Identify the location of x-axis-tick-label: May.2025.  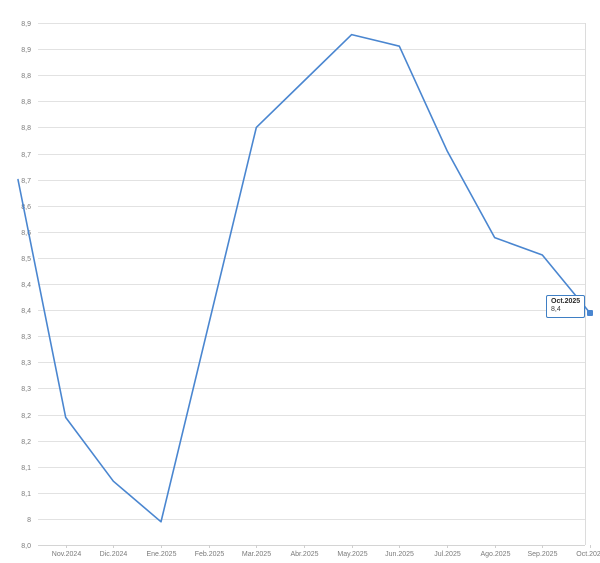
(352, 554).